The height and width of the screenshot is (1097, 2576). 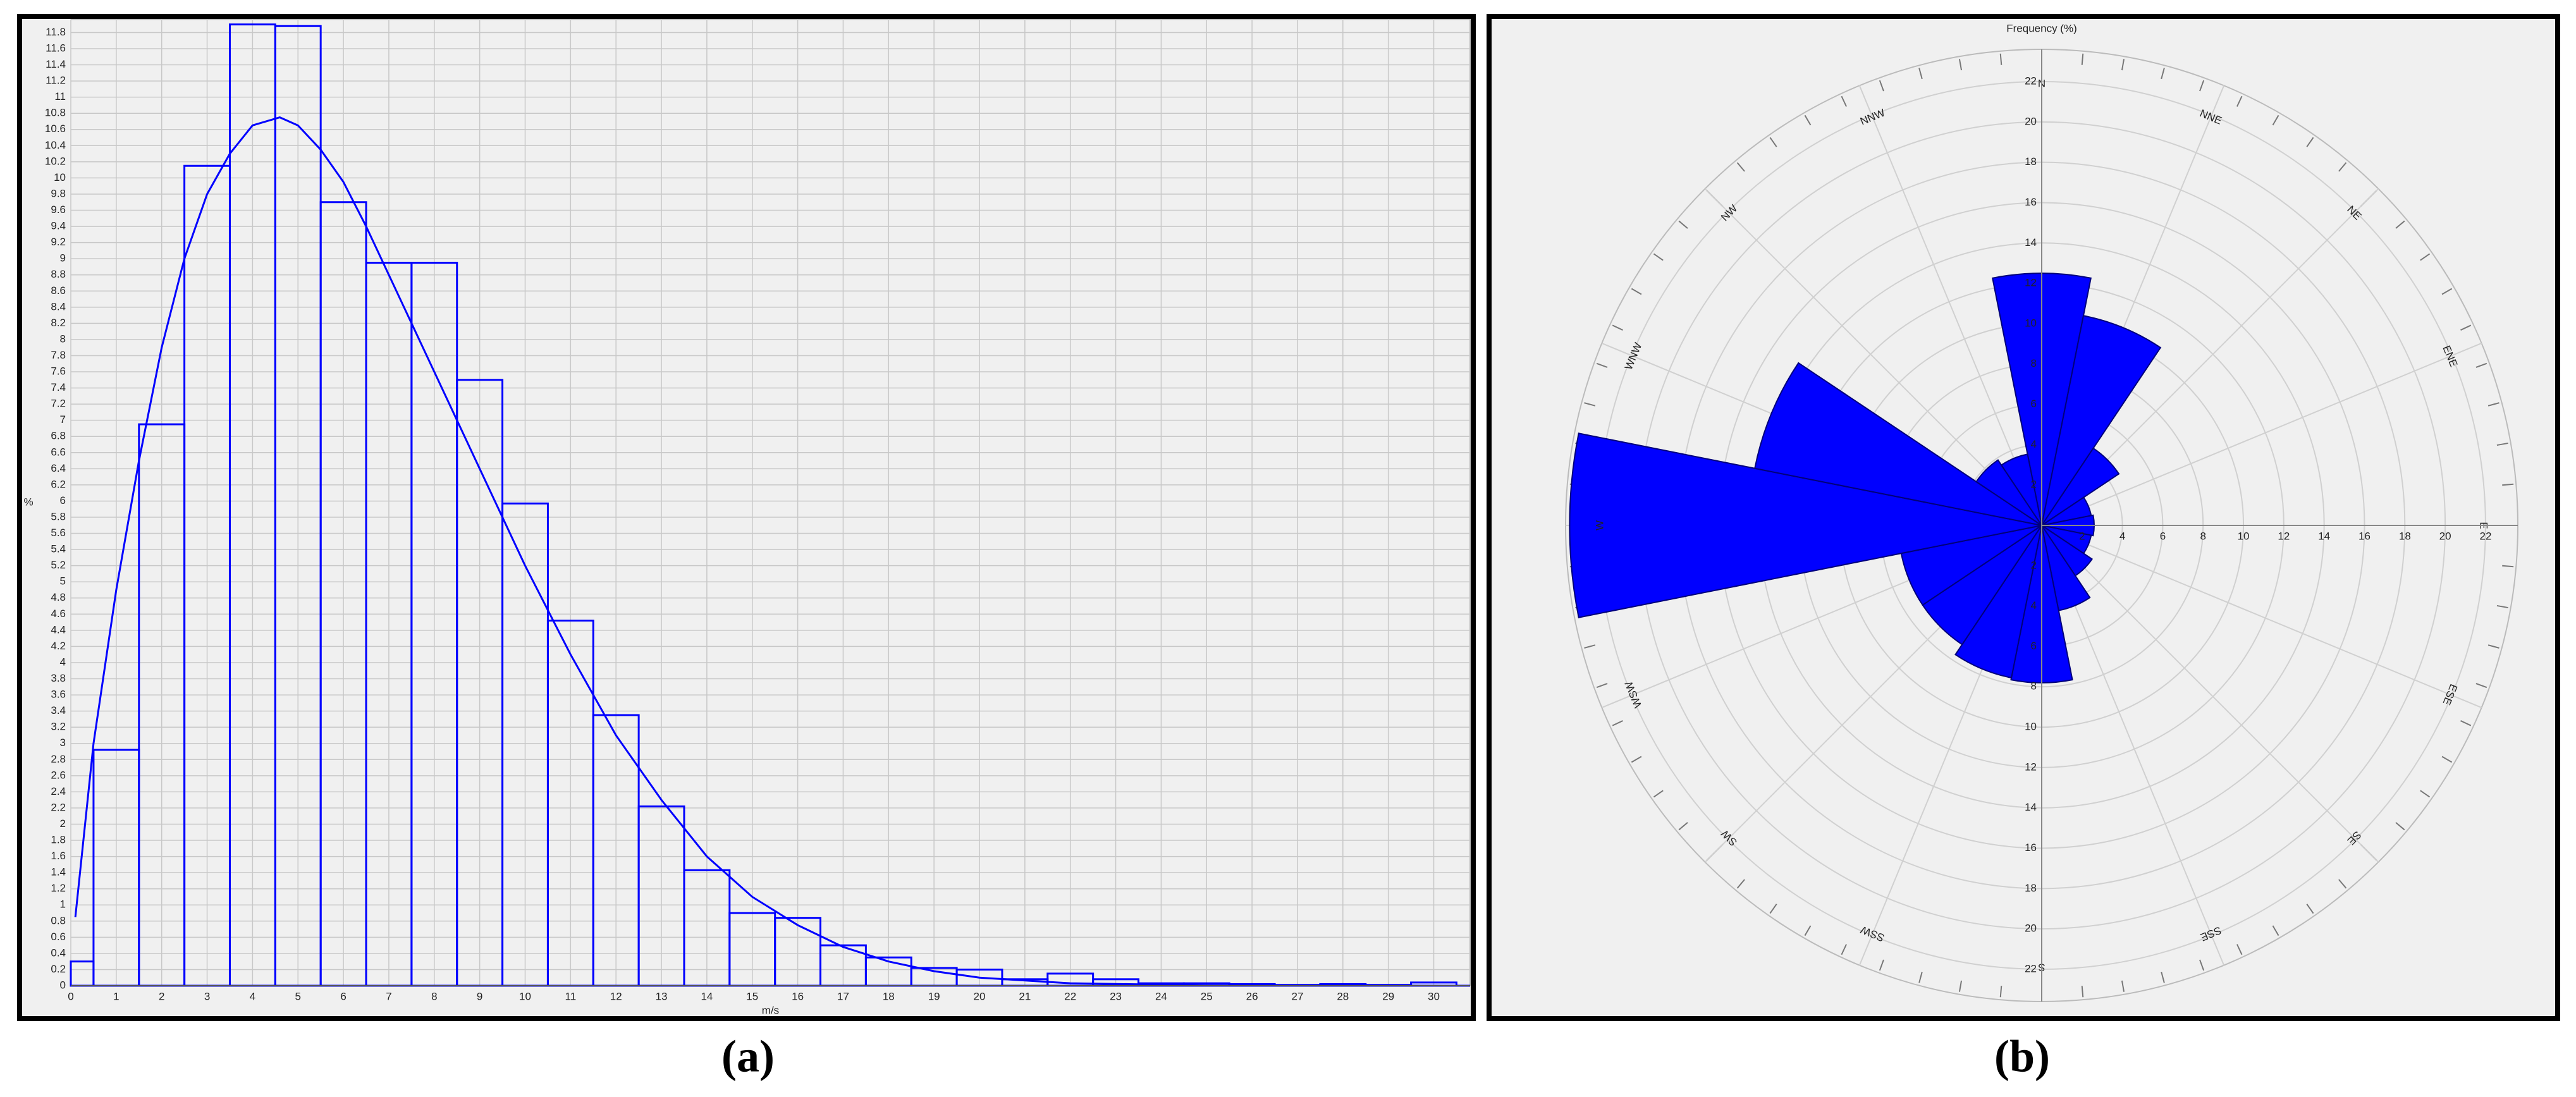 I want to click on y-tick-label: 11.6, so click(x=56, y=48).